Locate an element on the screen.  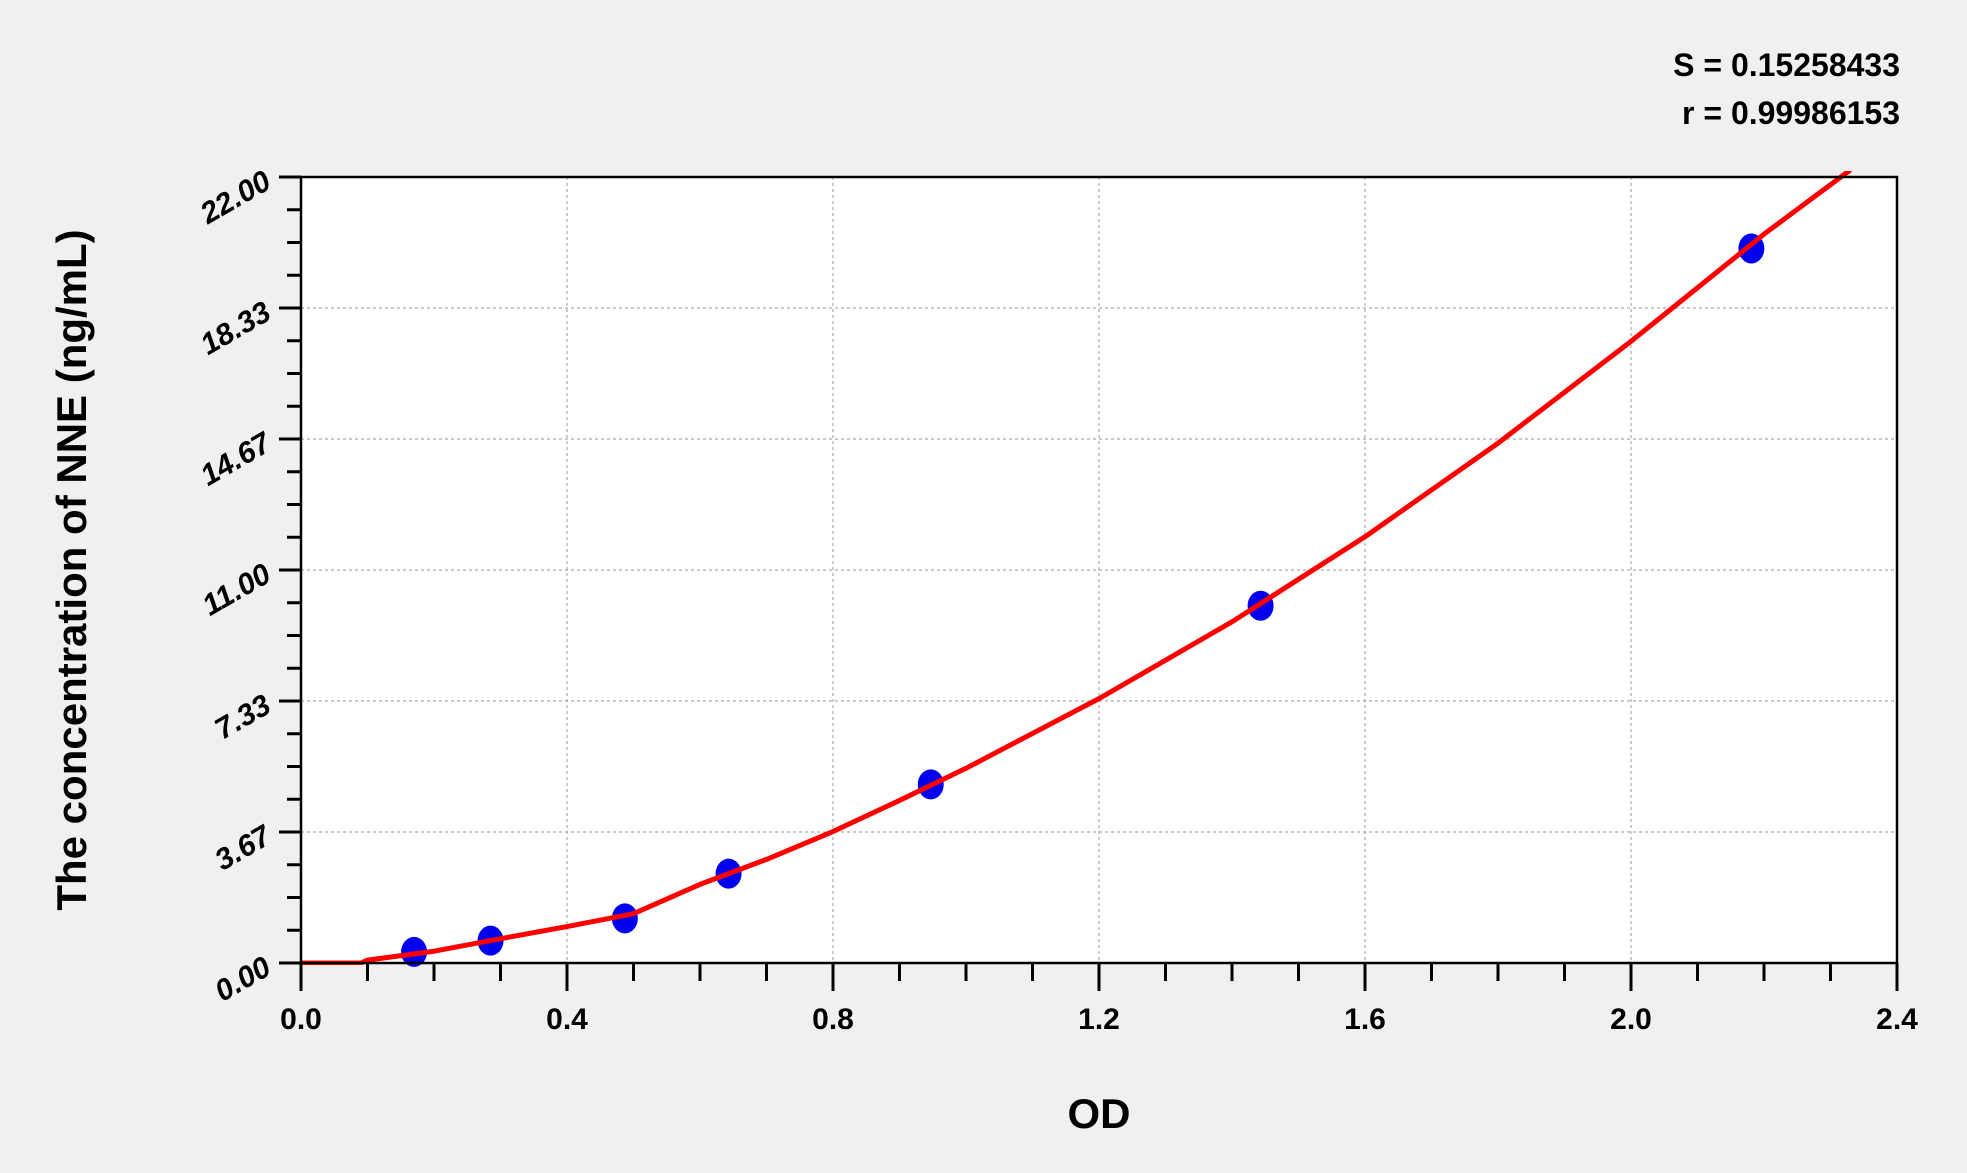
y-tick-label: 11.00 is located at coordinates (237, 589).